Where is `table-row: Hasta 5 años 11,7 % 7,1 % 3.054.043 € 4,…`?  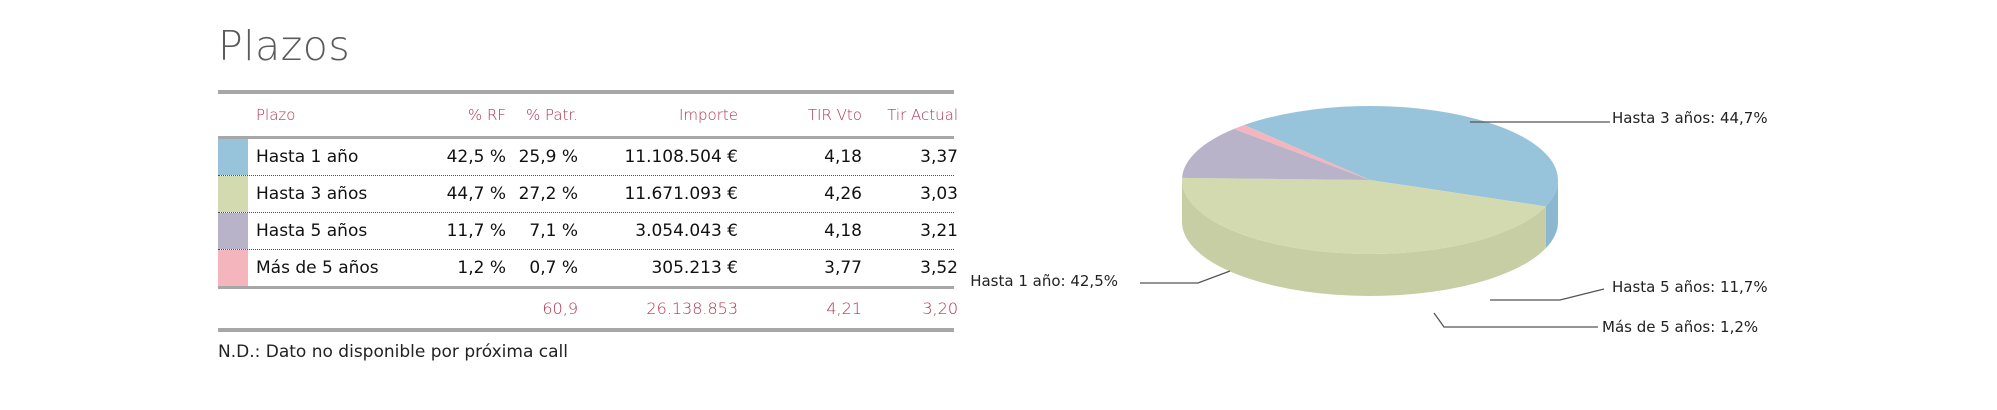 table-row: Hasta 5 años 11,7 % 7,1 % 3.054.043 € 4,… is located at coordinates (588, 231).